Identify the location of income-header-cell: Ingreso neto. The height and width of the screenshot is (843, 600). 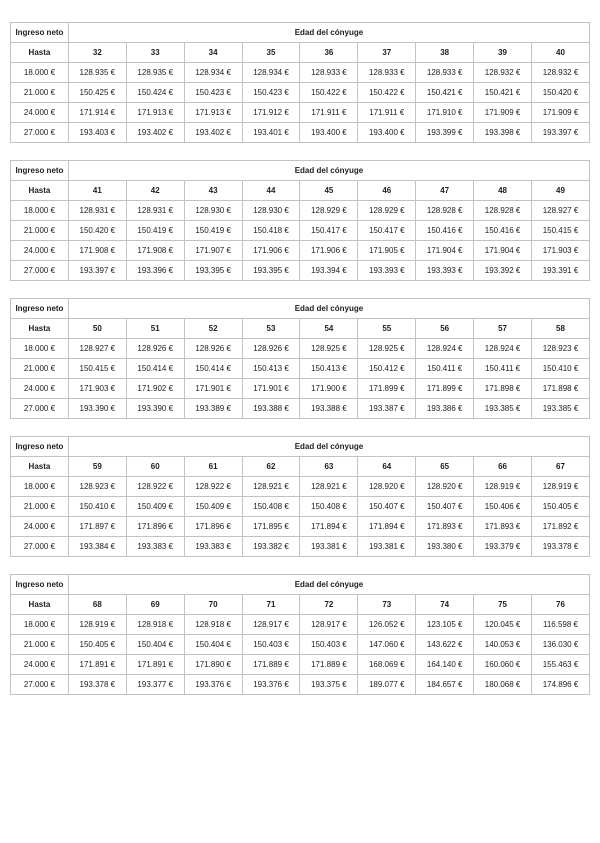
(39, 308).